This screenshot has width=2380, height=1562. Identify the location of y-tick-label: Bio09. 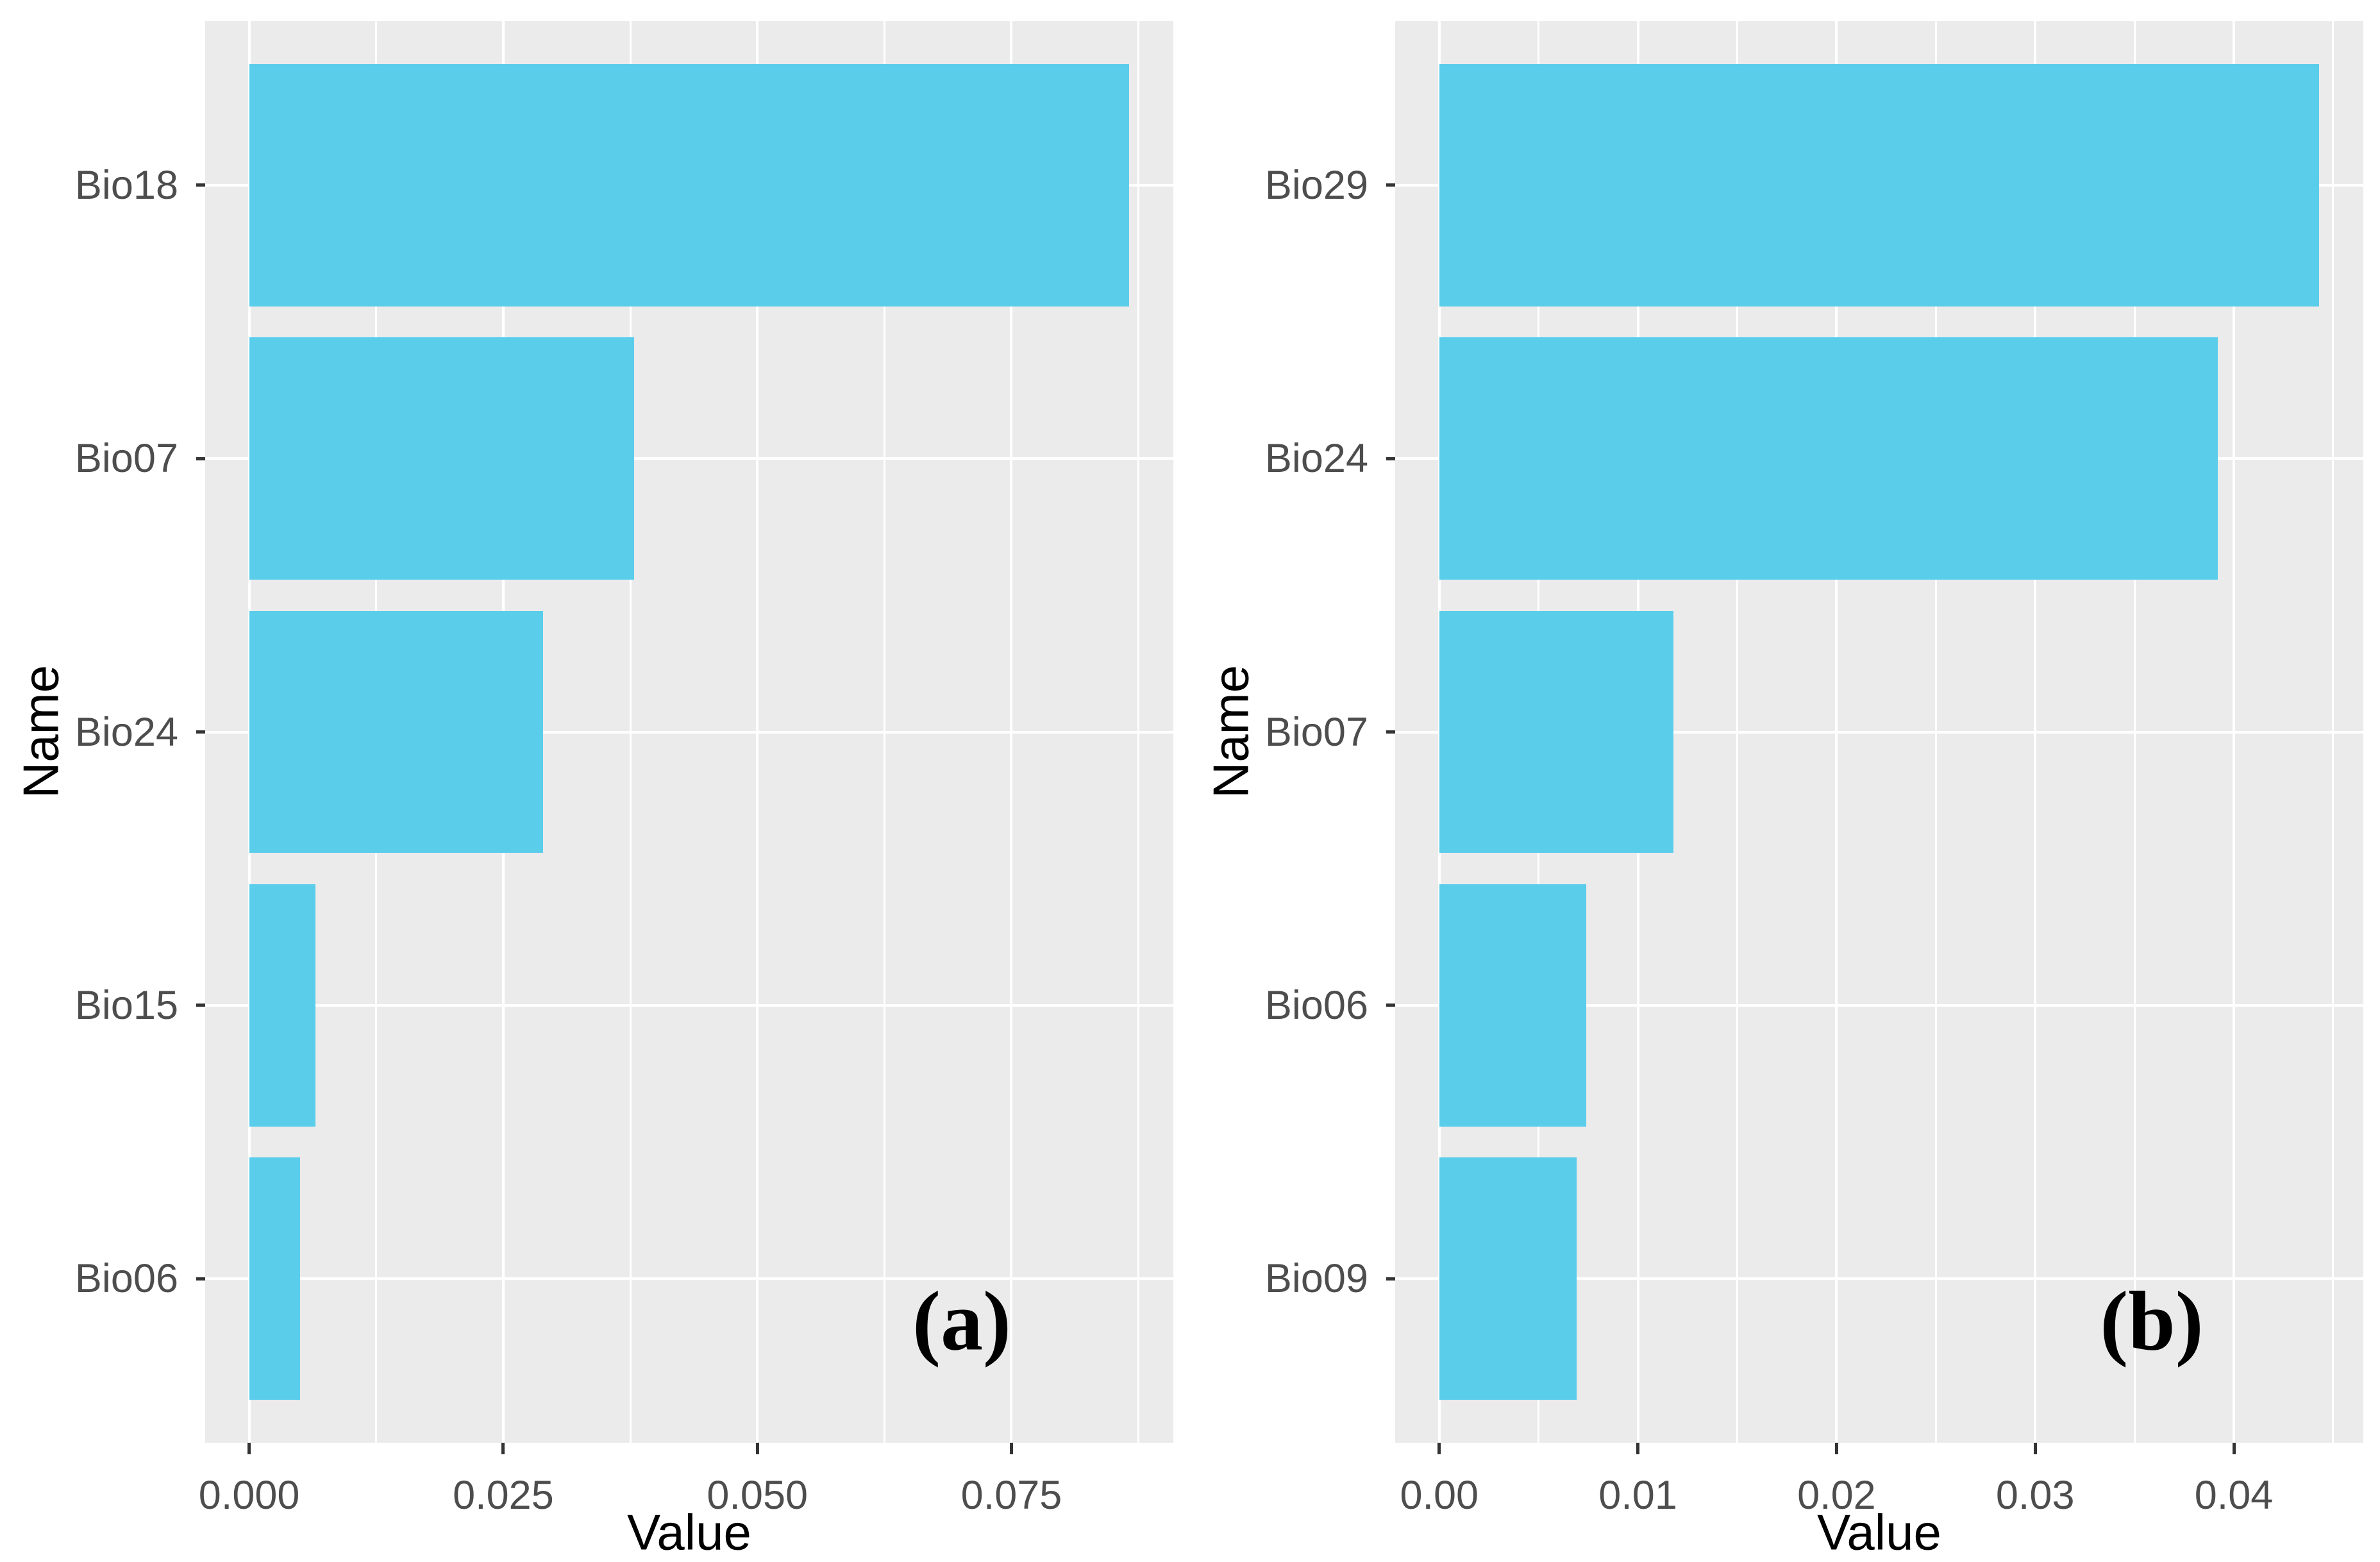
(1316, 1279).